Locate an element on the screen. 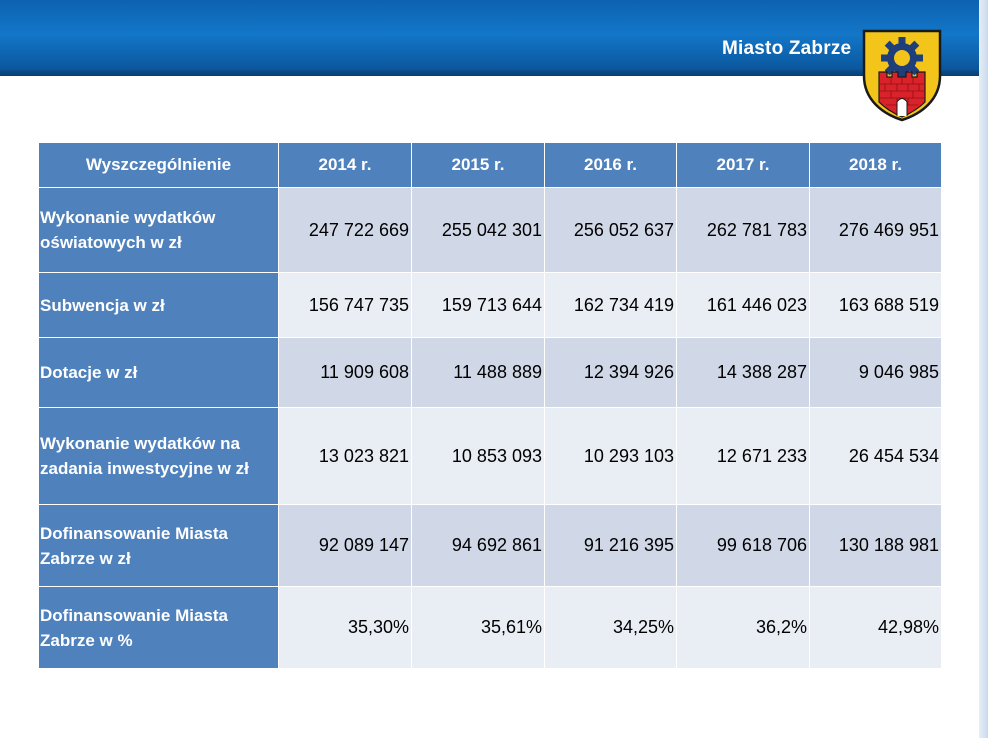  column-header: 2015 r. is located at coordinates (478, 165).